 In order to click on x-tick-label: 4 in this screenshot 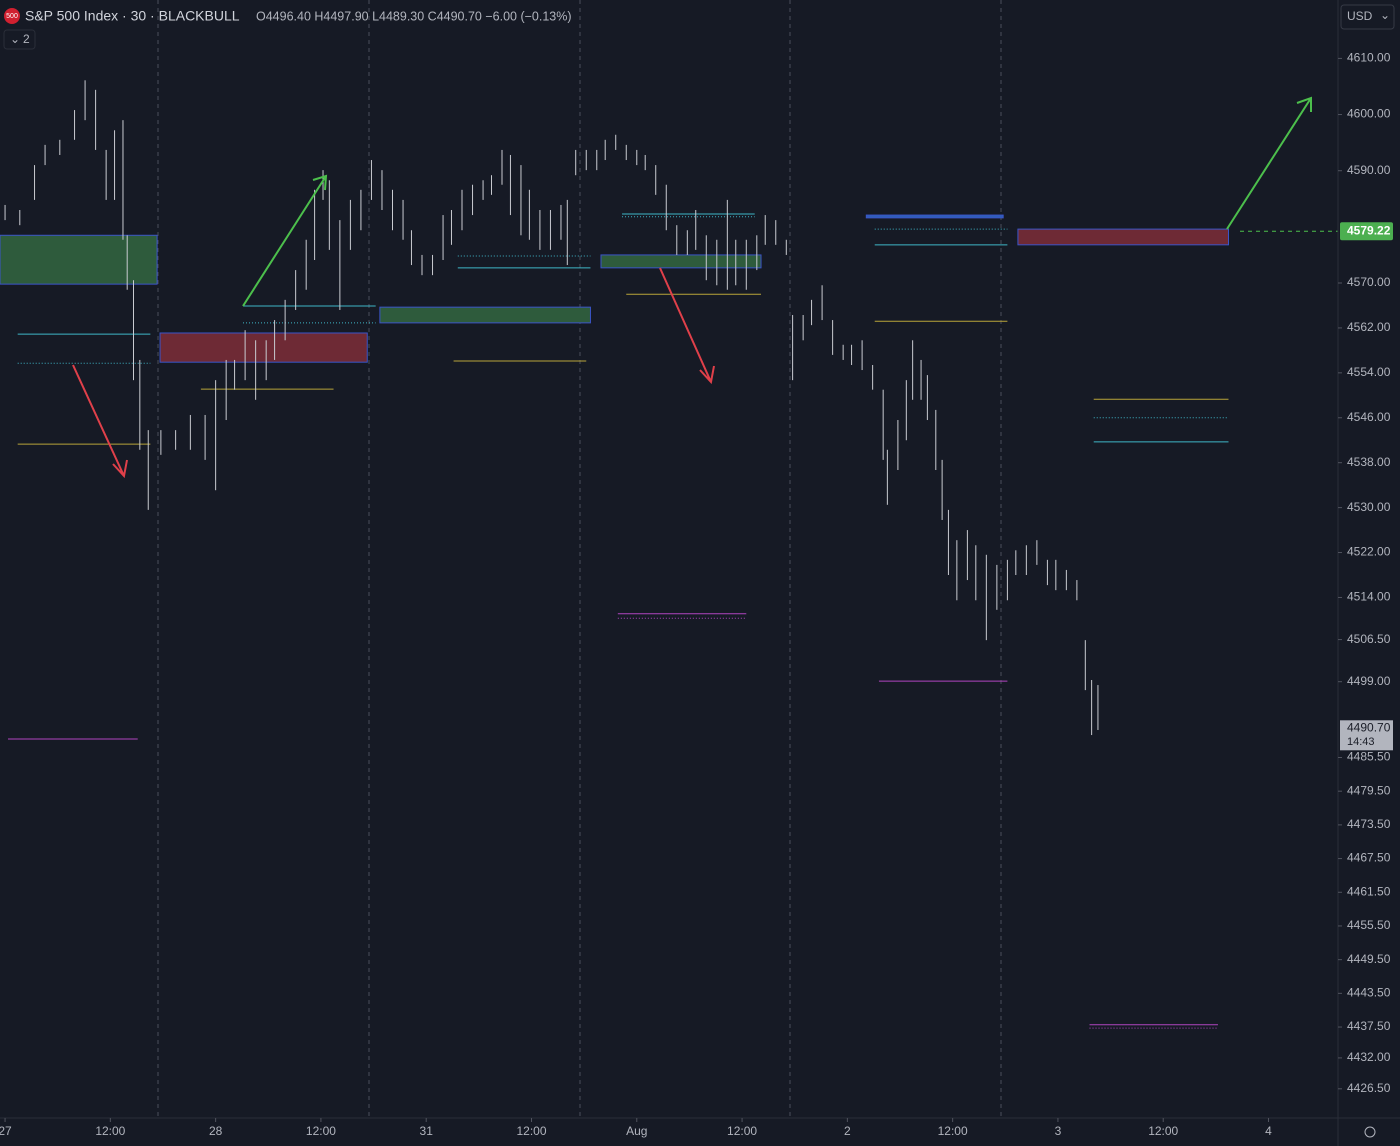, I will do `click(1268, 1131)`.